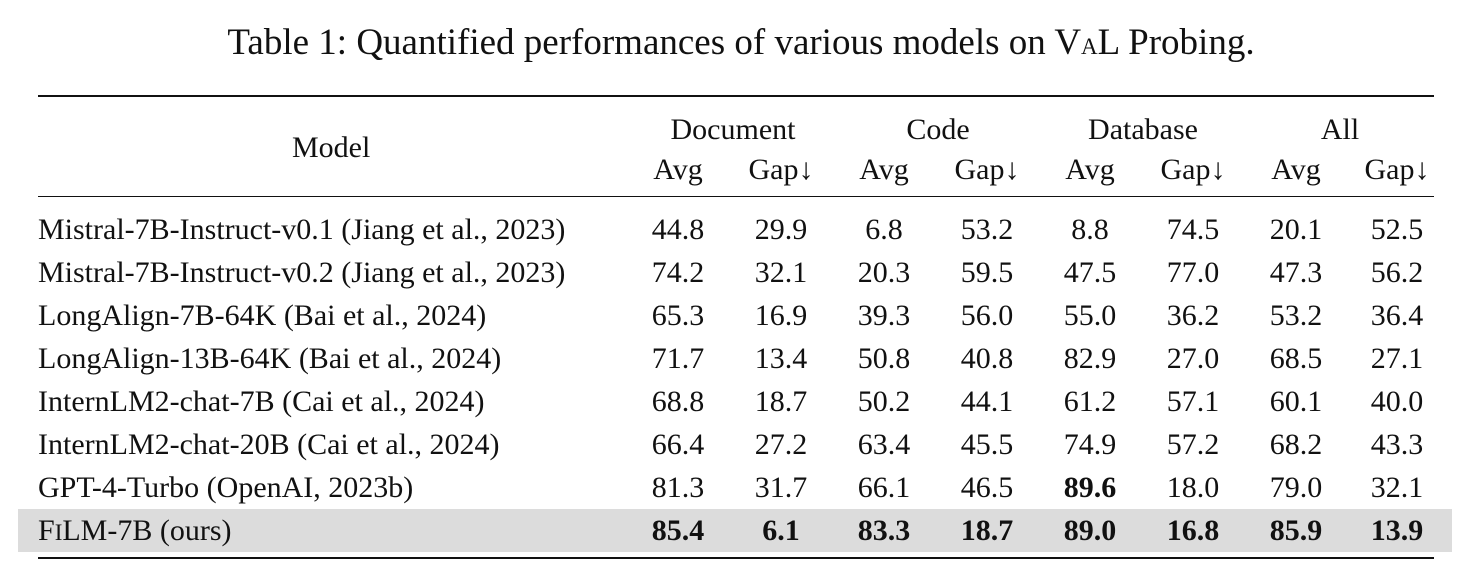  I want to click on model-name-part: F, so click(46, 530).